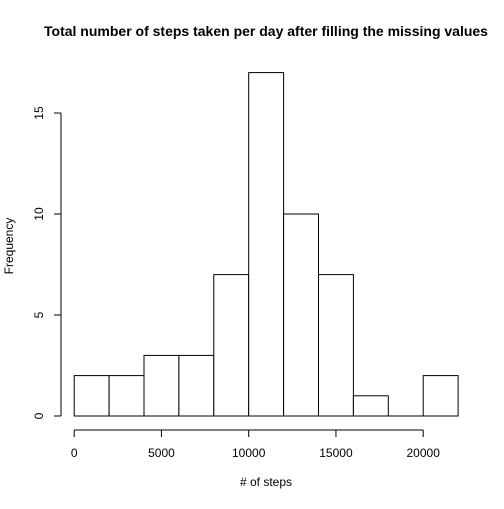  I want to click on x-tick-label: 10000, so click(249, 453).